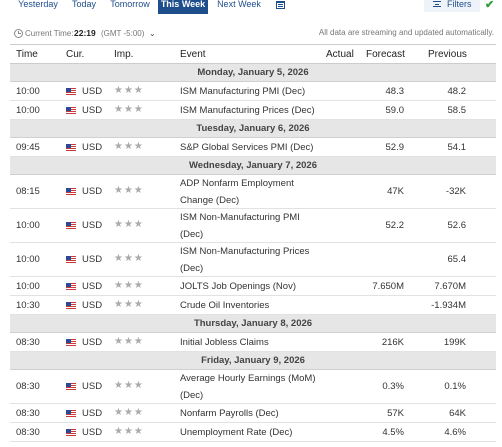 The height and width of the screenshot is (447, 502). What do you see at coordinates (454, 342) in the screenshot?
I see `event-previous: 199K` at bounding box center [454, 342].